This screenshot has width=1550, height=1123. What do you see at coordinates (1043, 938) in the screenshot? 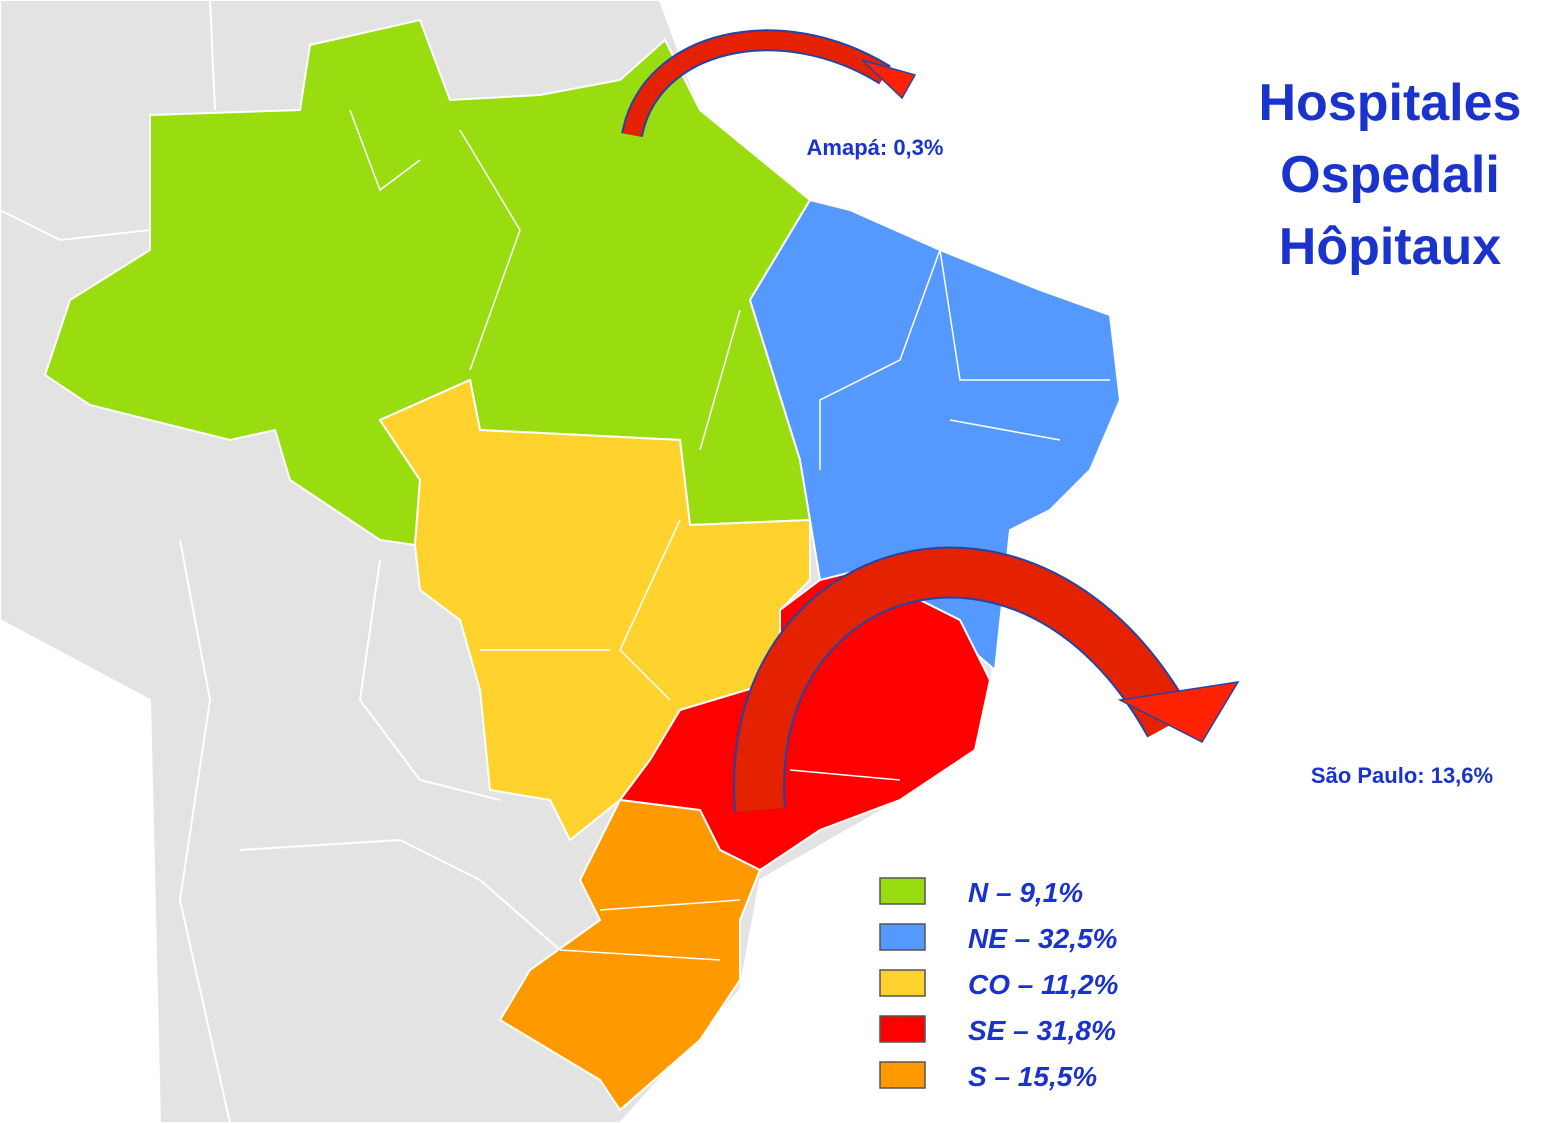
I see `legend-label: NE – 32,5%` at bounding box center [1043, 938].